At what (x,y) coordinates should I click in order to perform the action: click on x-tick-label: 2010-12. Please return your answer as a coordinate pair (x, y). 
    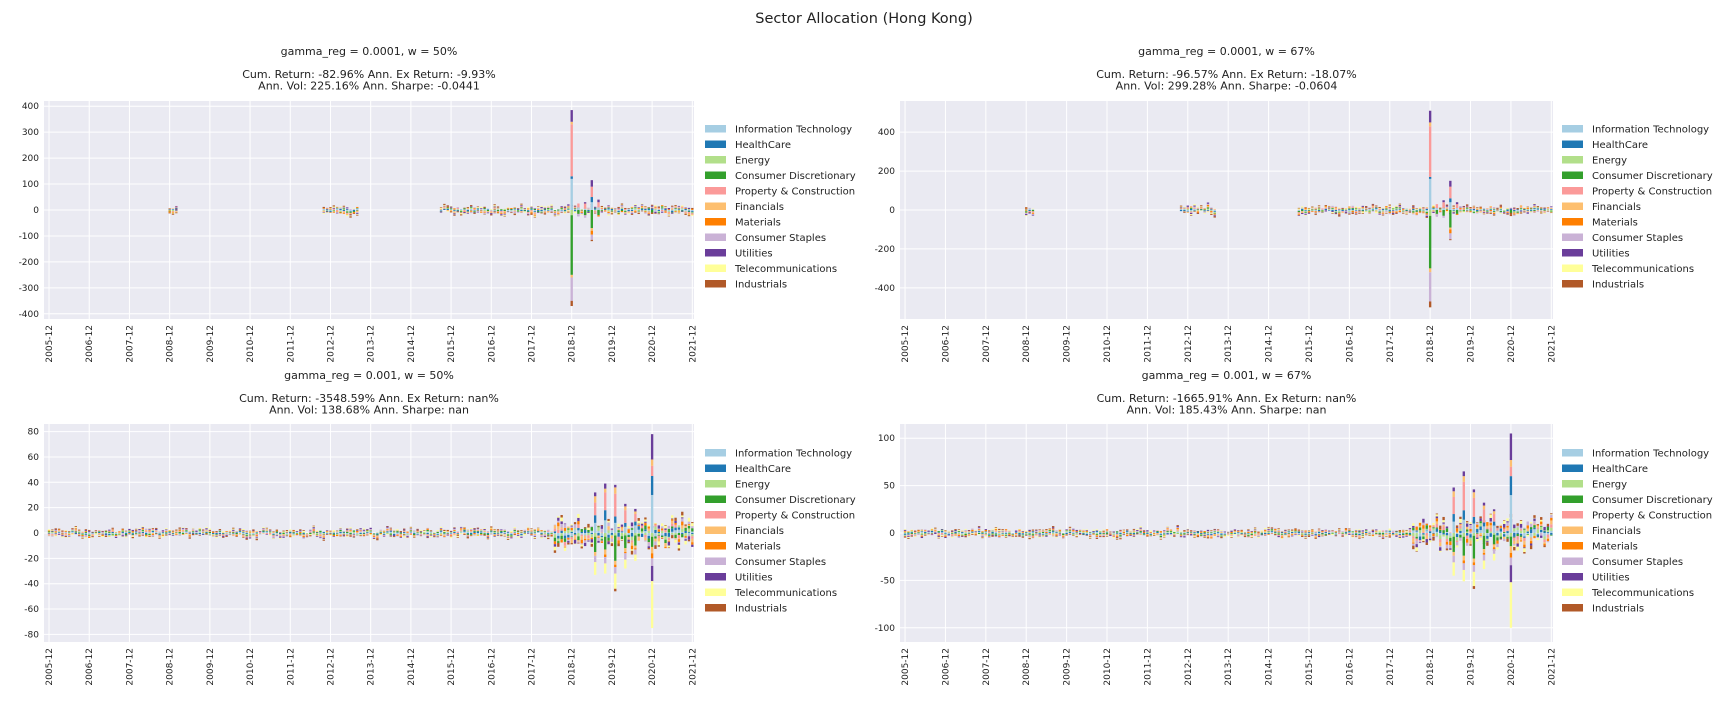
    Looking at the image, I should click on (1108, 667).